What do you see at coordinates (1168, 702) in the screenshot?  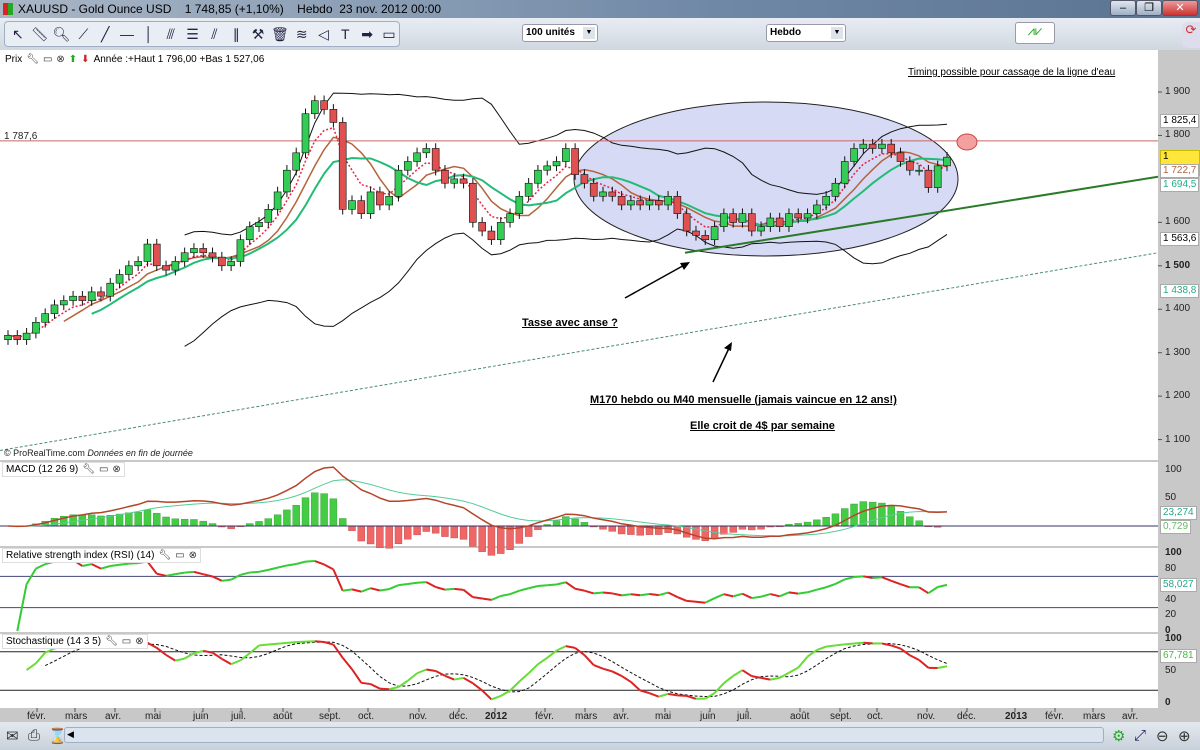 I see `stoch-tick-label: 0` at bounding box center [1168, 702].